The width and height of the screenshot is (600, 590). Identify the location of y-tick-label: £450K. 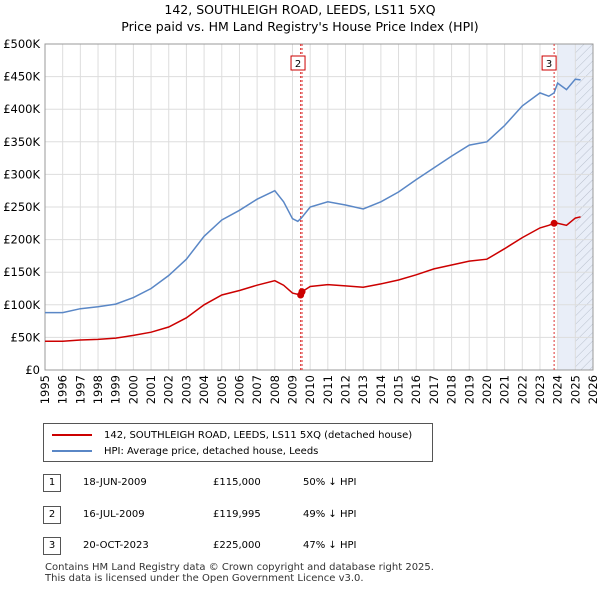
(21, 77).